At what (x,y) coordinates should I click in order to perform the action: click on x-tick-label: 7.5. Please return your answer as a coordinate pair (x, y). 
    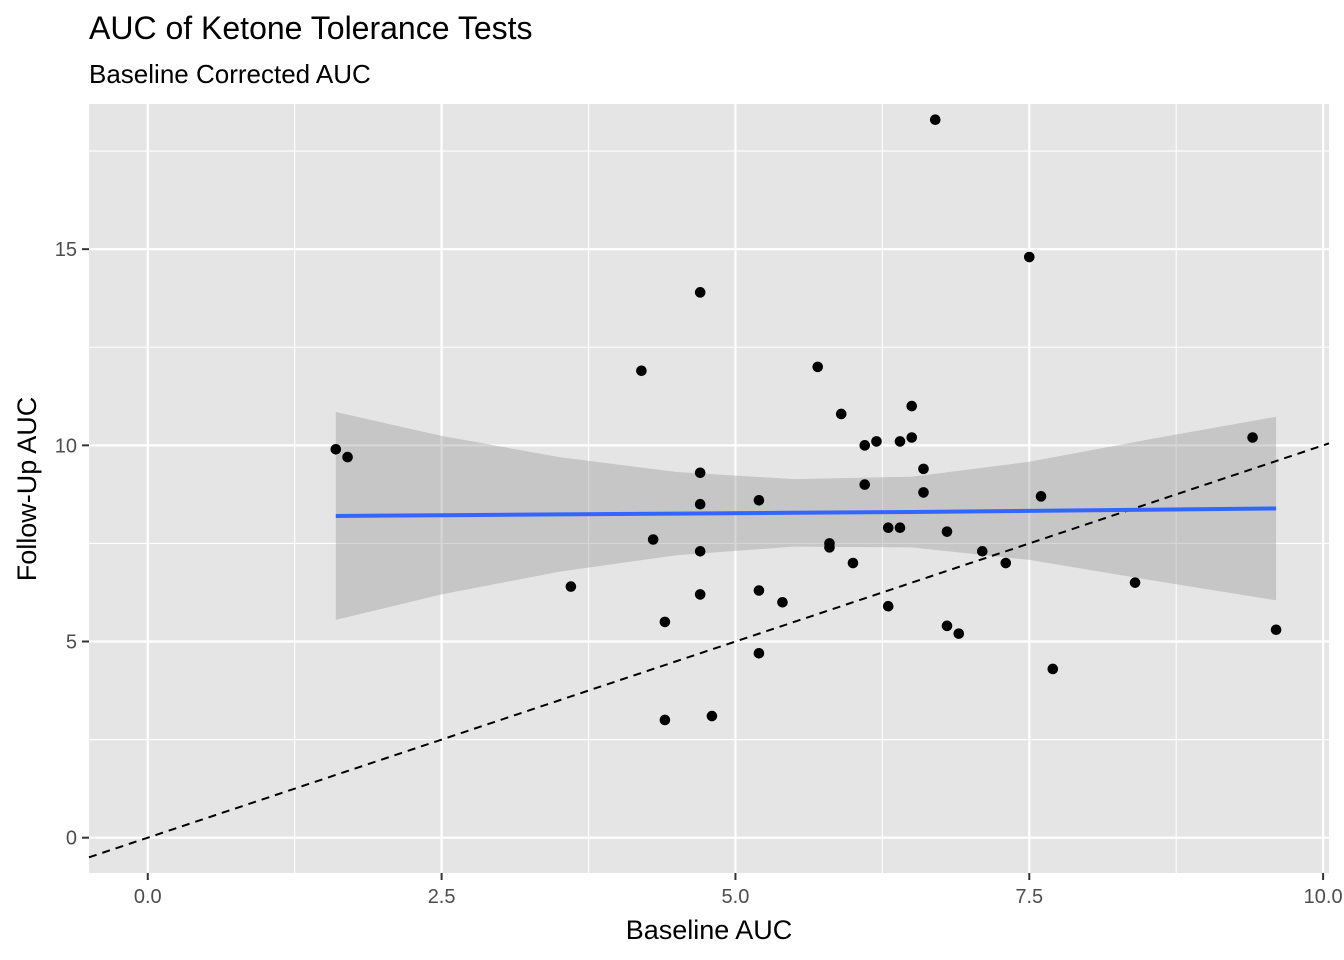
    Looking at the image, I should click on (1029, 897).